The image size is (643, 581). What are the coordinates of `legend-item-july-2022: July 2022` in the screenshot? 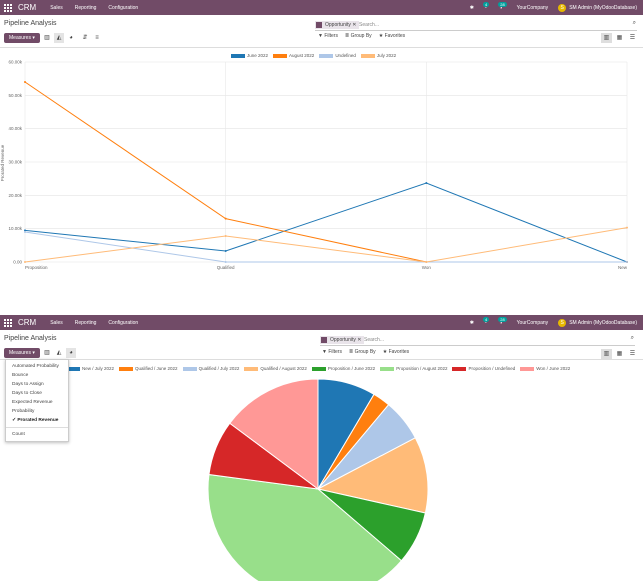 It's located at (378, 55).